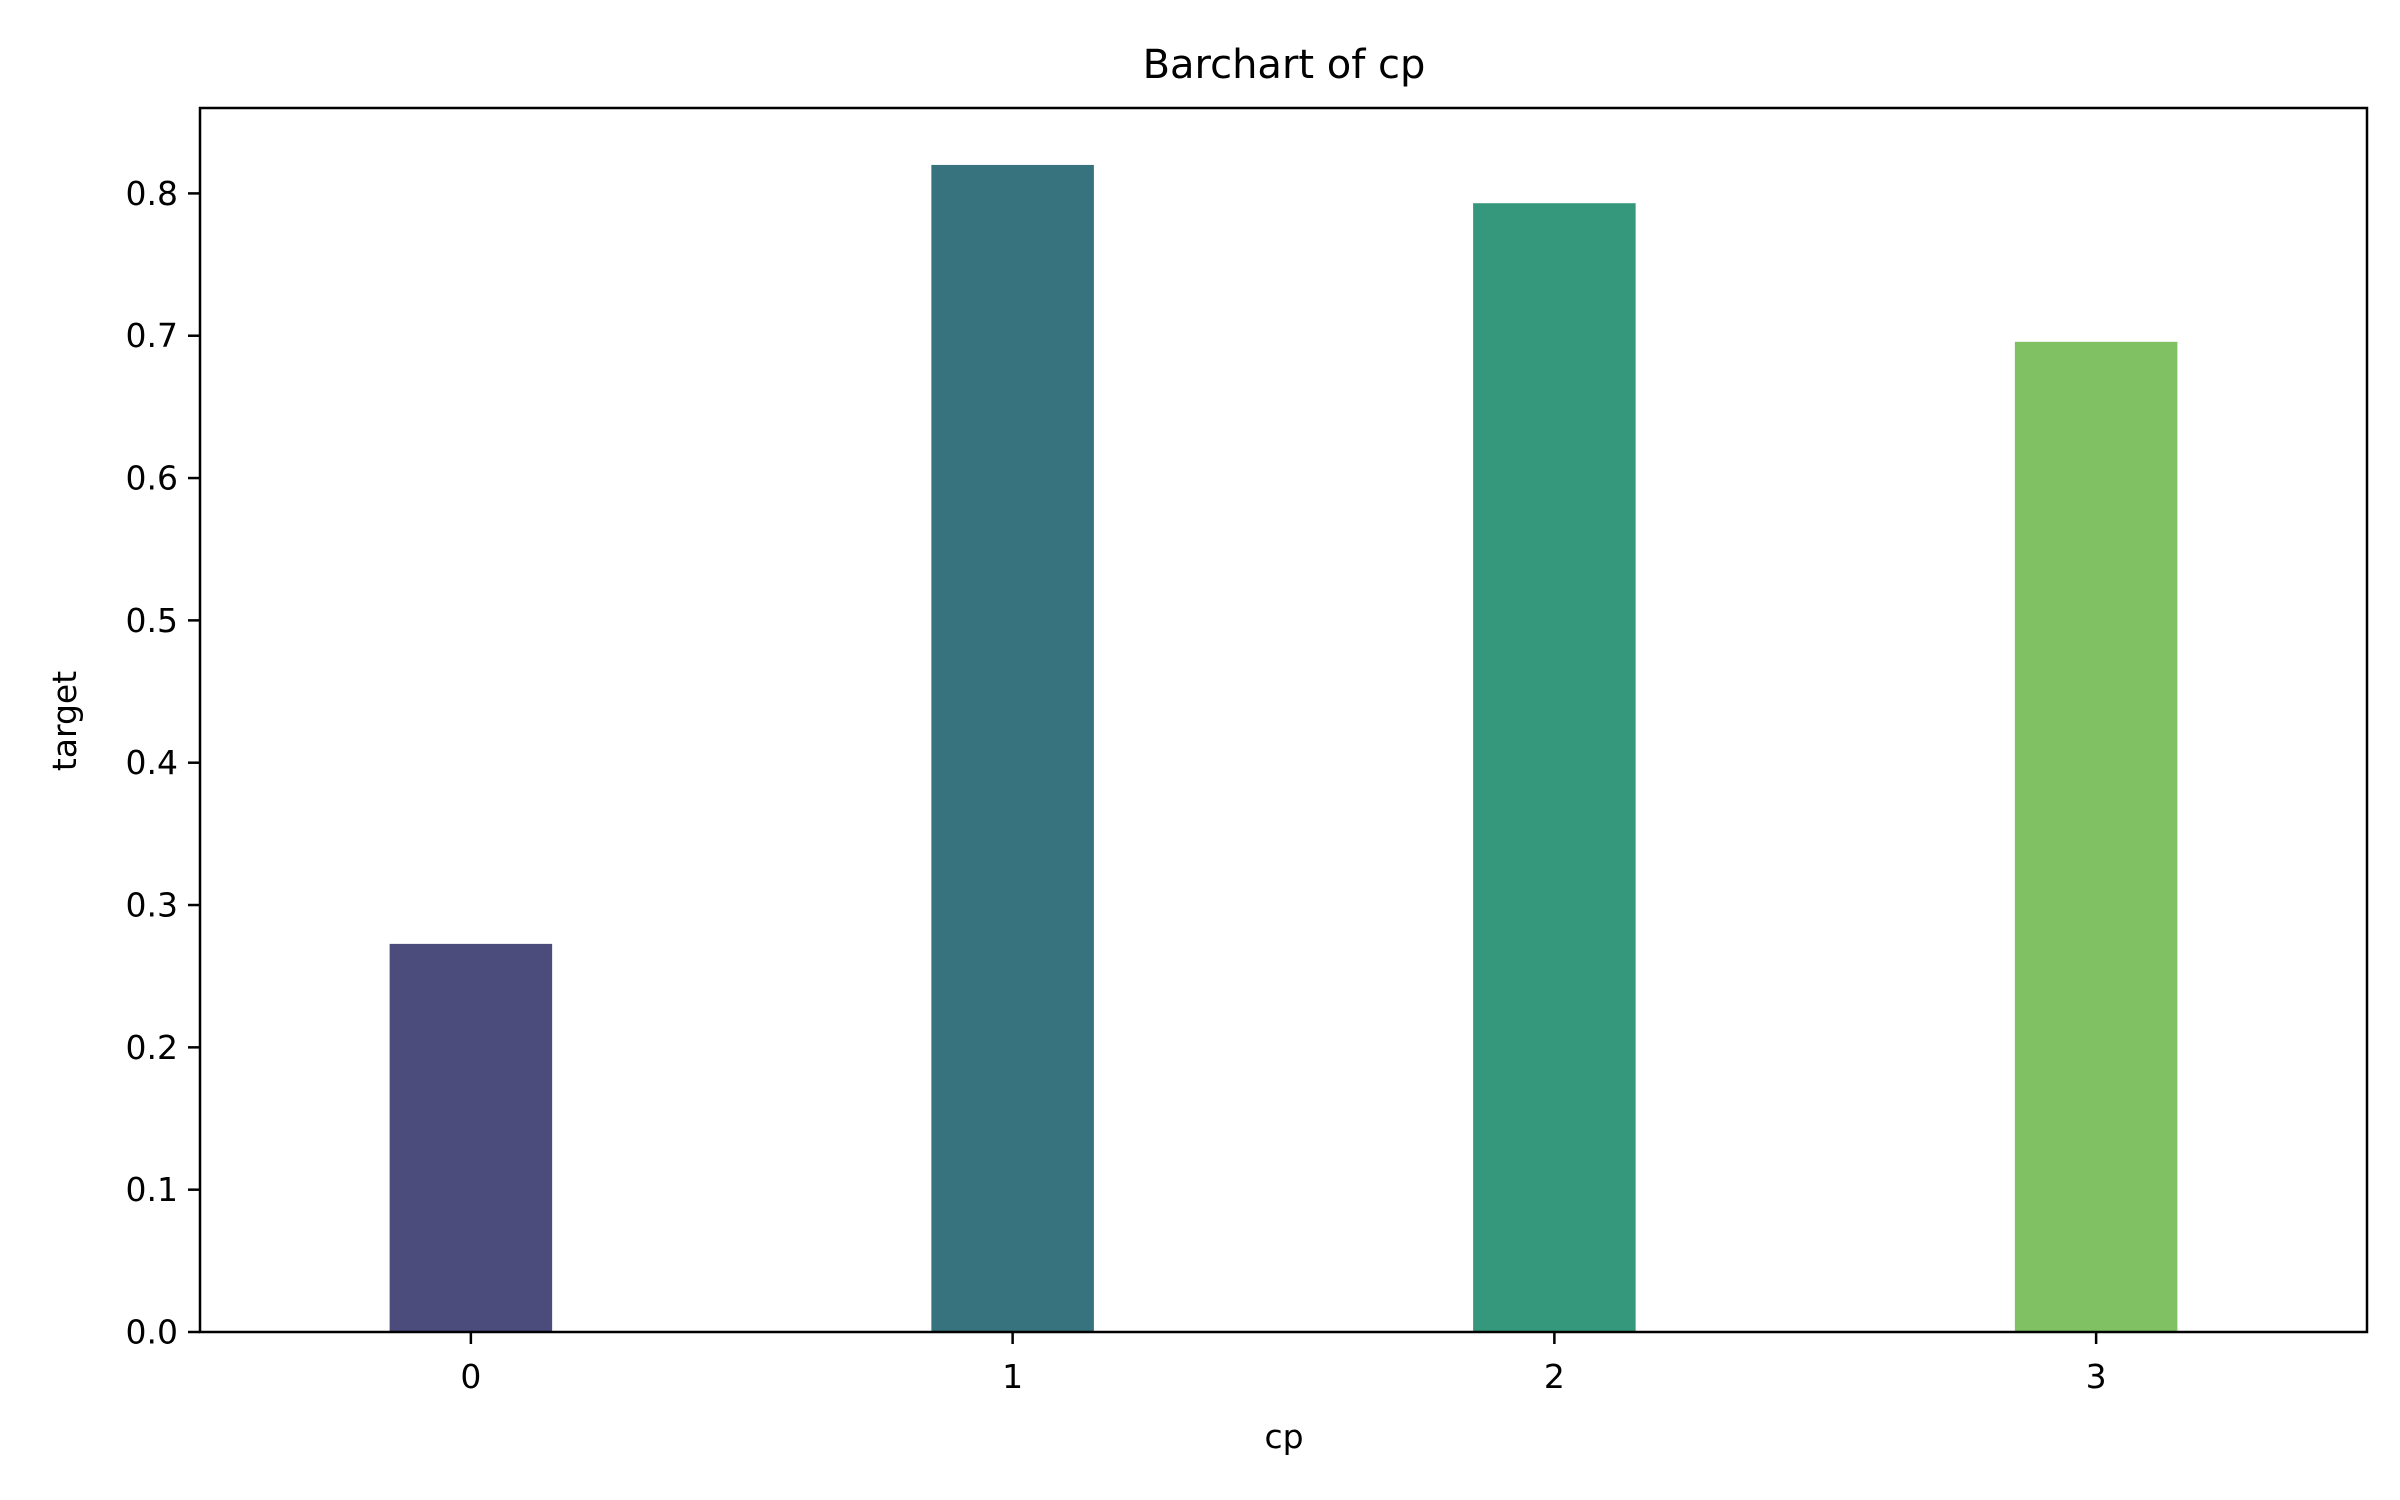  Describe the element at coordinates (152, 1189) in the screenshot. I see `y-tick-label: 0.1` at that location.